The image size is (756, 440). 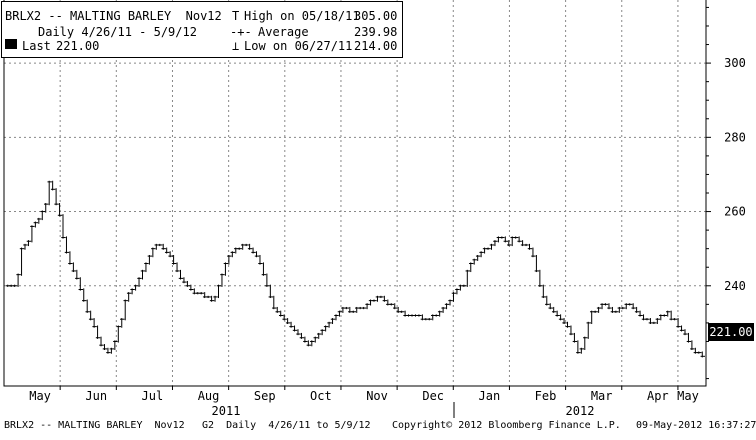 I want to click on x-tick-label: Jun, so click(x=96, y=396).